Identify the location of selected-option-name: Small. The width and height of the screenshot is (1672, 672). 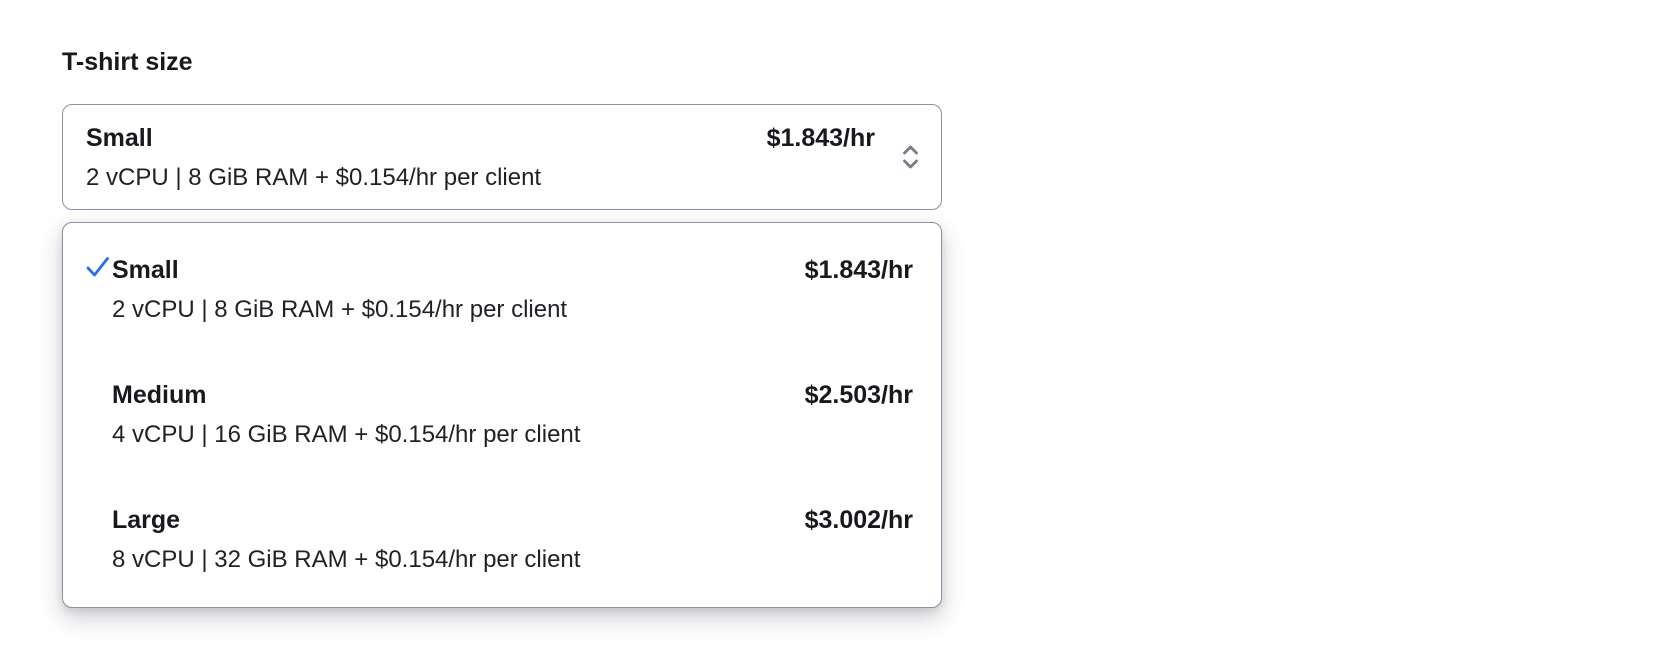
(119, 138).